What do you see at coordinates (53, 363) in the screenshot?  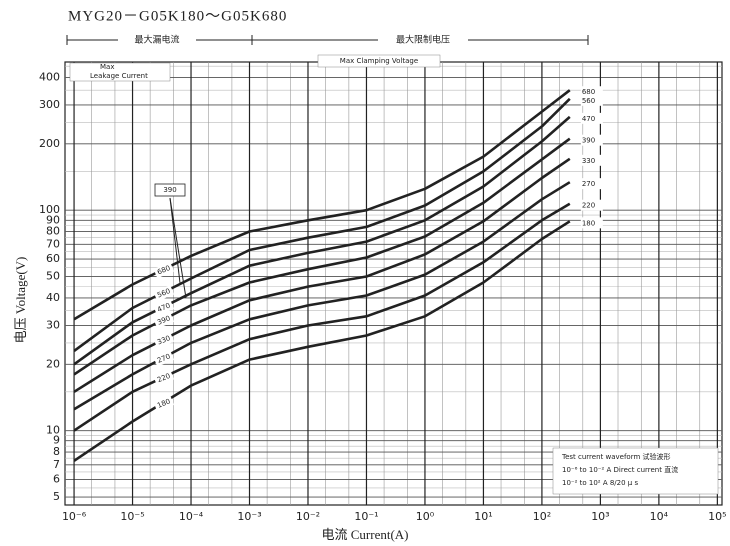 I see `y-tick-label: 20` at bounding box center [53, 363].